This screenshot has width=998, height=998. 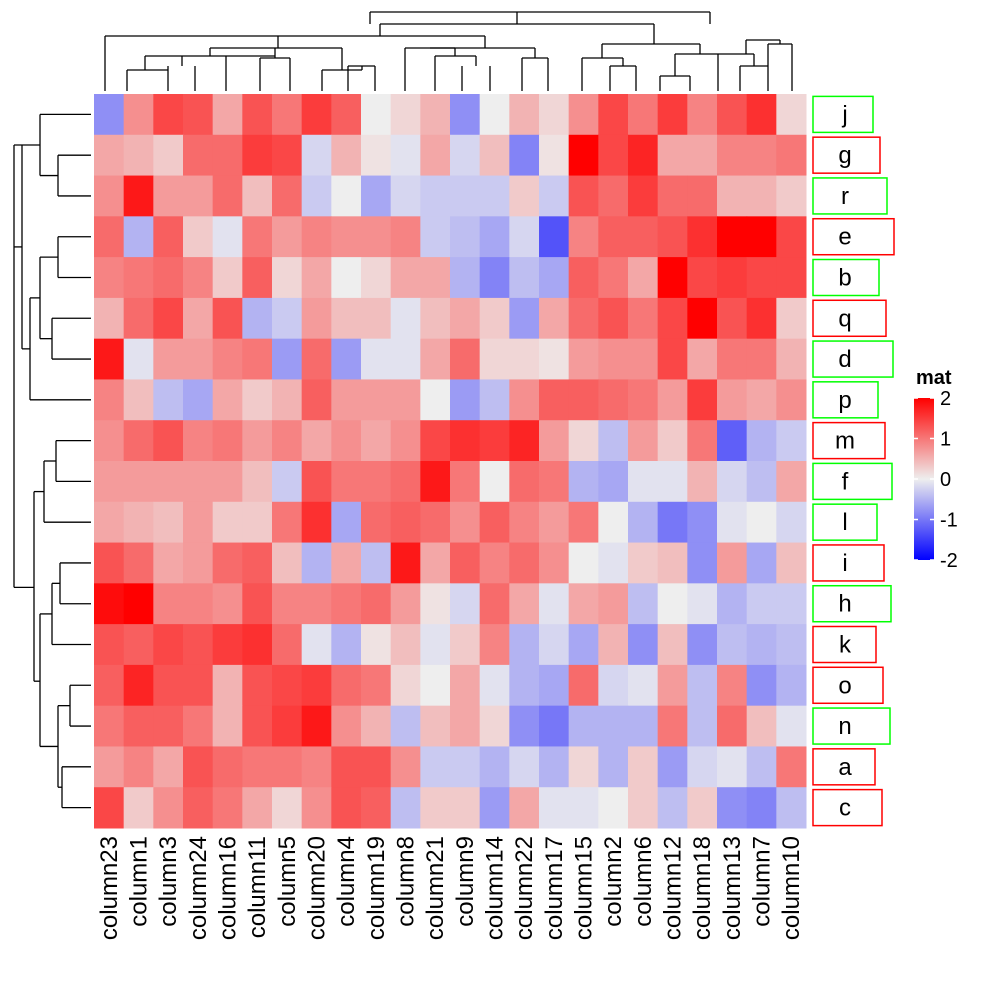 I want to click on column-label: column22, so click(x=524, y=888).